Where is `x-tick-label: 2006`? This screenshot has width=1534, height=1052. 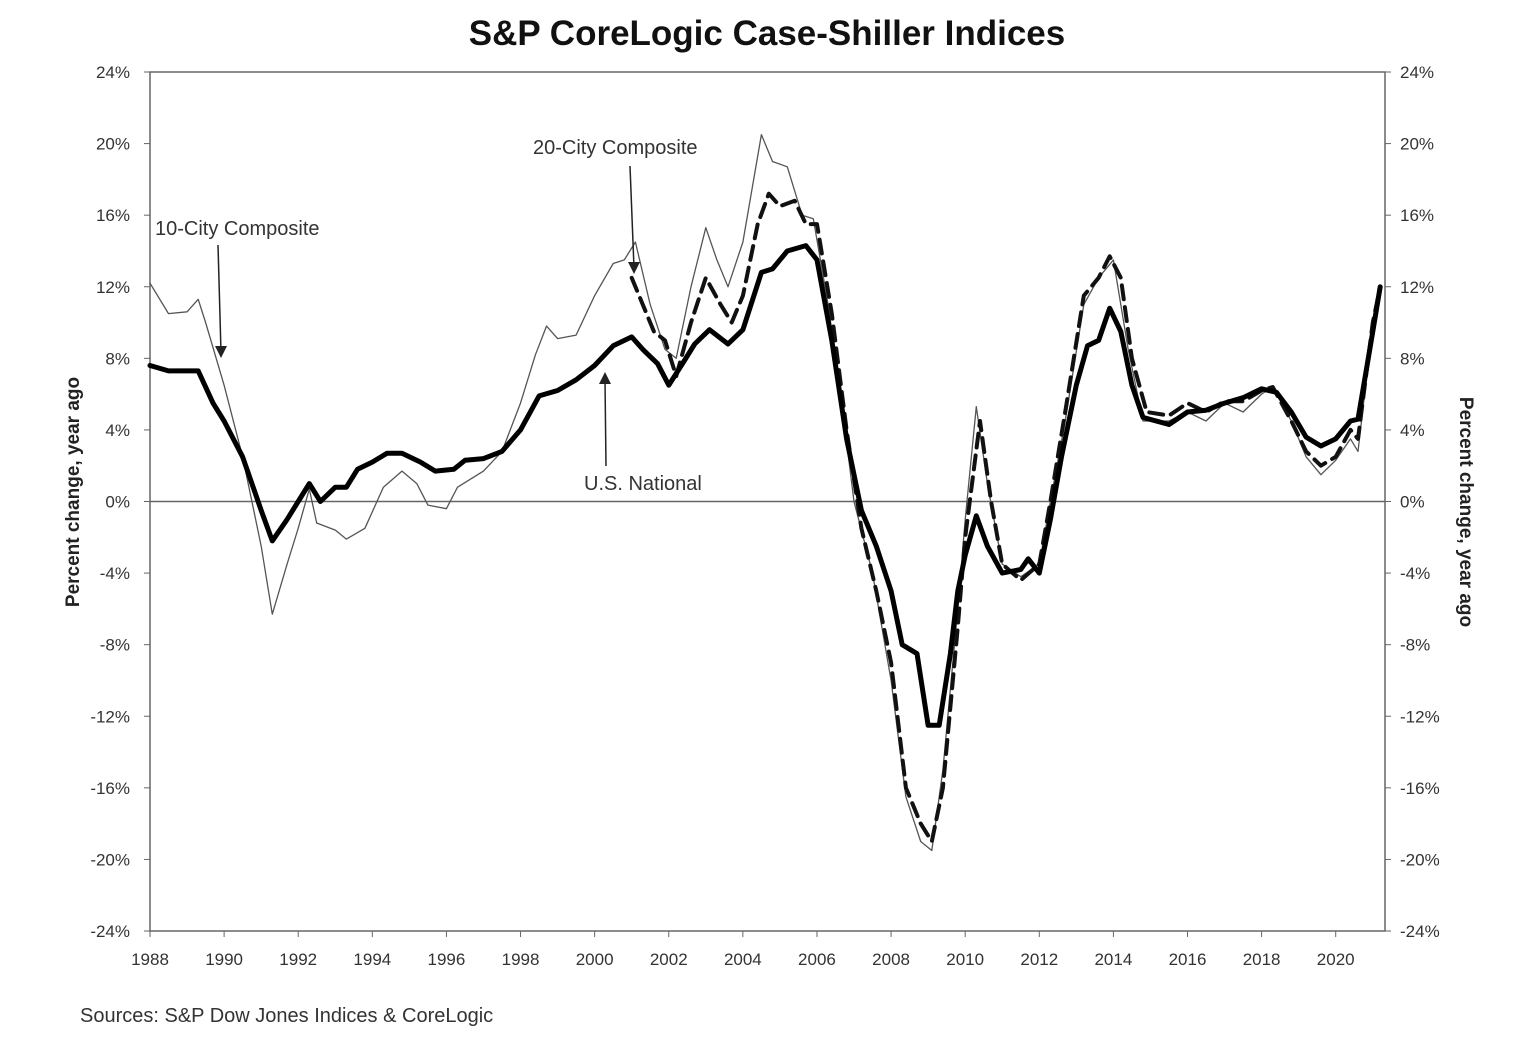 x-tick-label: 2006 is located at coordinates (817, 959).